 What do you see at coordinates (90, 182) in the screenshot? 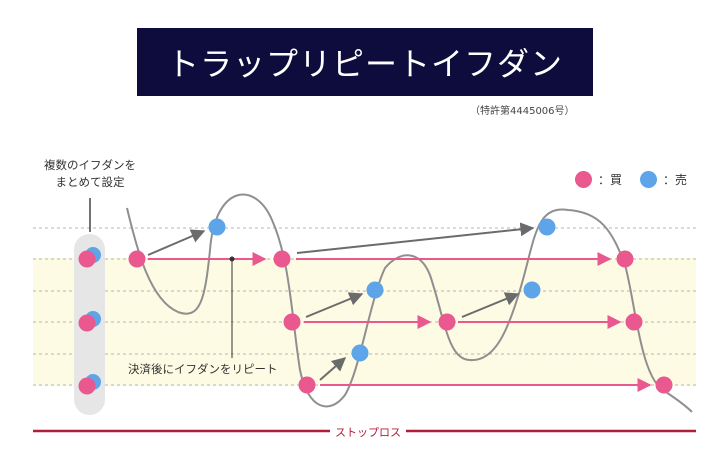
I see `note-line-2: まとめて設定` at bounding box center [90, 182].